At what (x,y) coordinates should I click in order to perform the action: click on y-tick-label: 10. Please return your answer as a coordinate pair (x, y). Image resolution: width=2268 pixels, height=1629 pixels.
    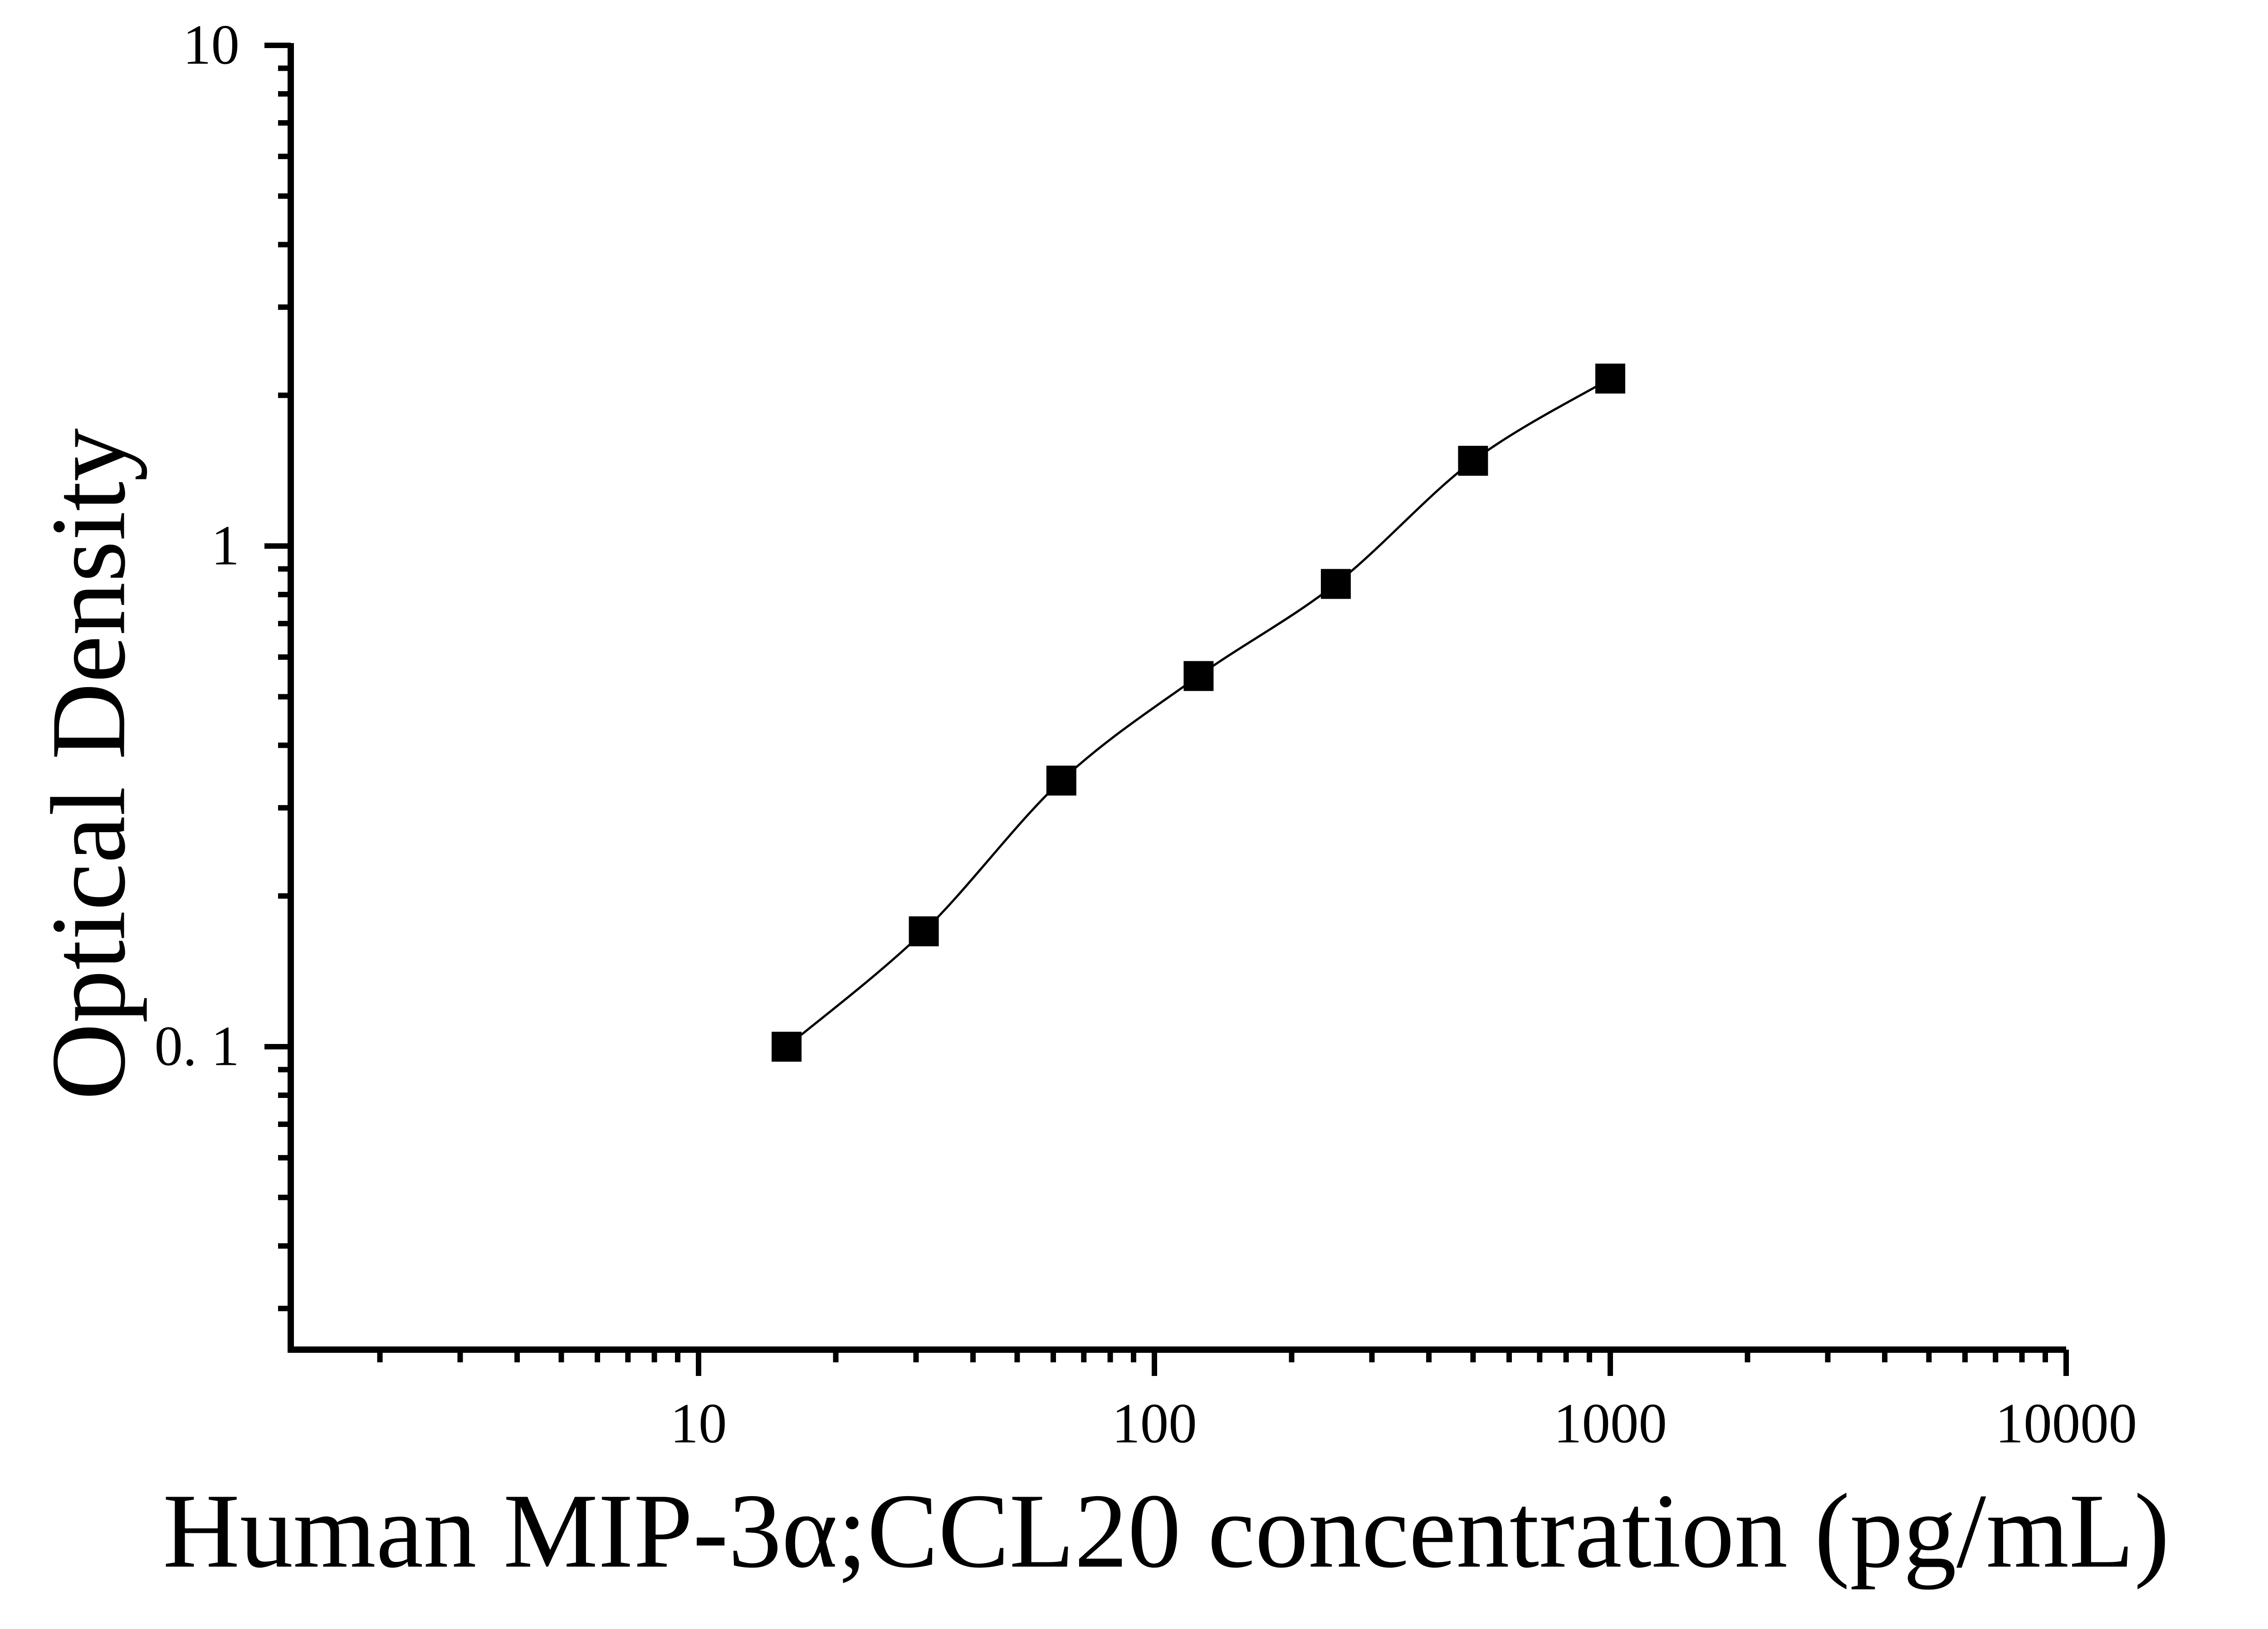
    Looking at the image, I should click on (212, 45).